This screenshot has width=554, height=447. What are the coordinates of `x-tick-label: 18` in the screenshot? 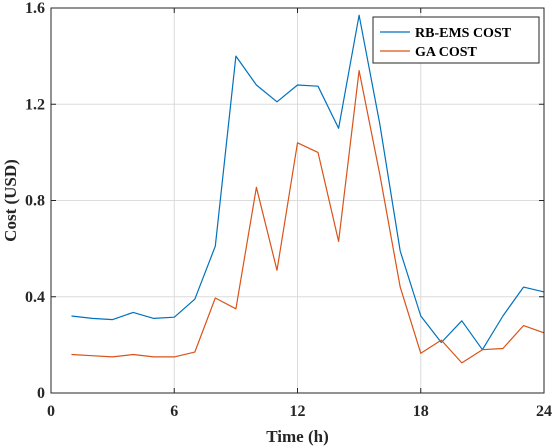 It's located at (421, 411).